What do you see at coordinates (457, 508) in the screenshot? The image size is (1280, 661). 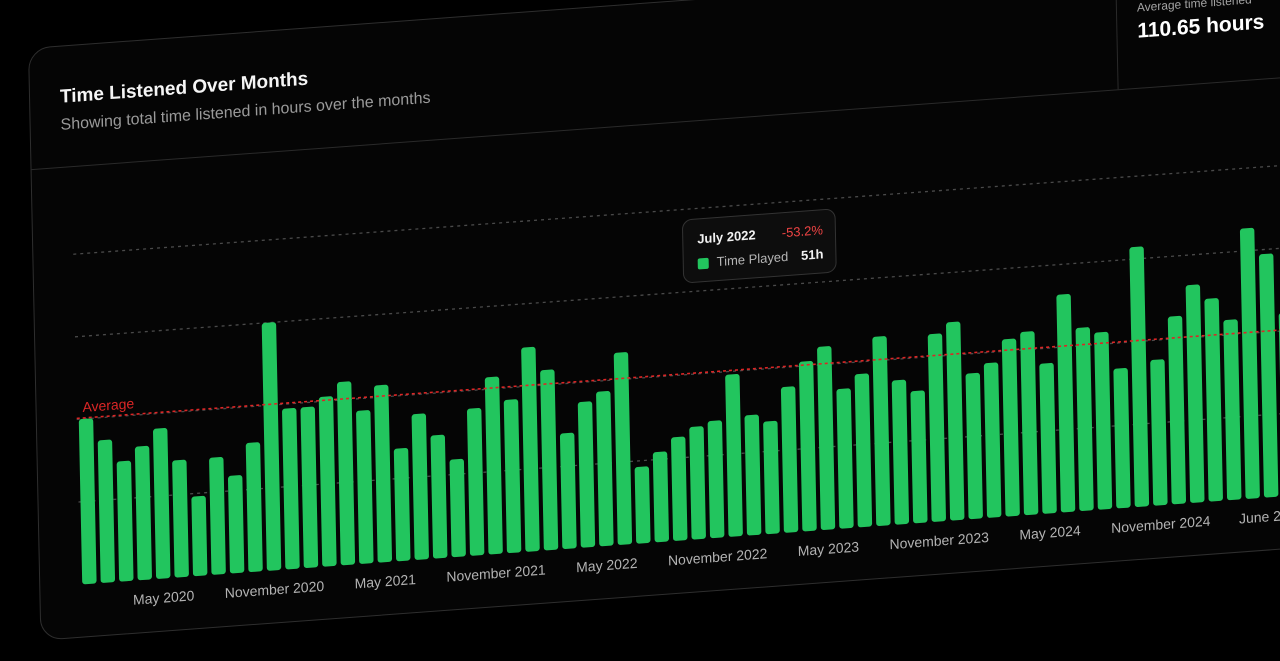 I see `bar-sep-2021` at bounding box center [457, 508].